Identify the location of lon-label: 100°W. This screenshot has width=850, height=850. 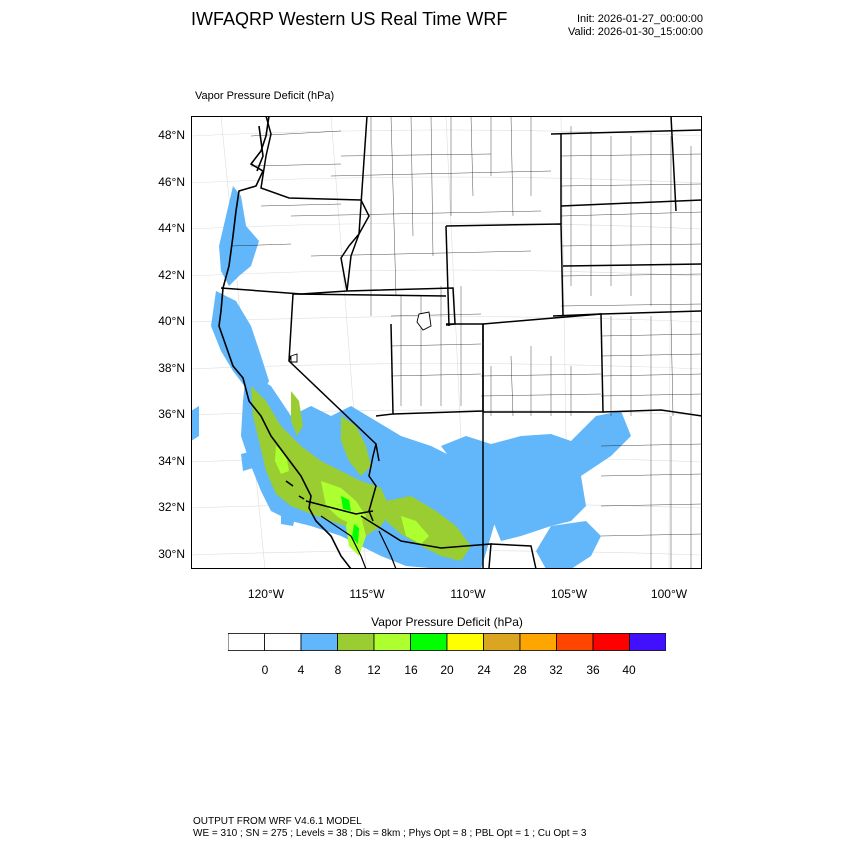
(669, 594).